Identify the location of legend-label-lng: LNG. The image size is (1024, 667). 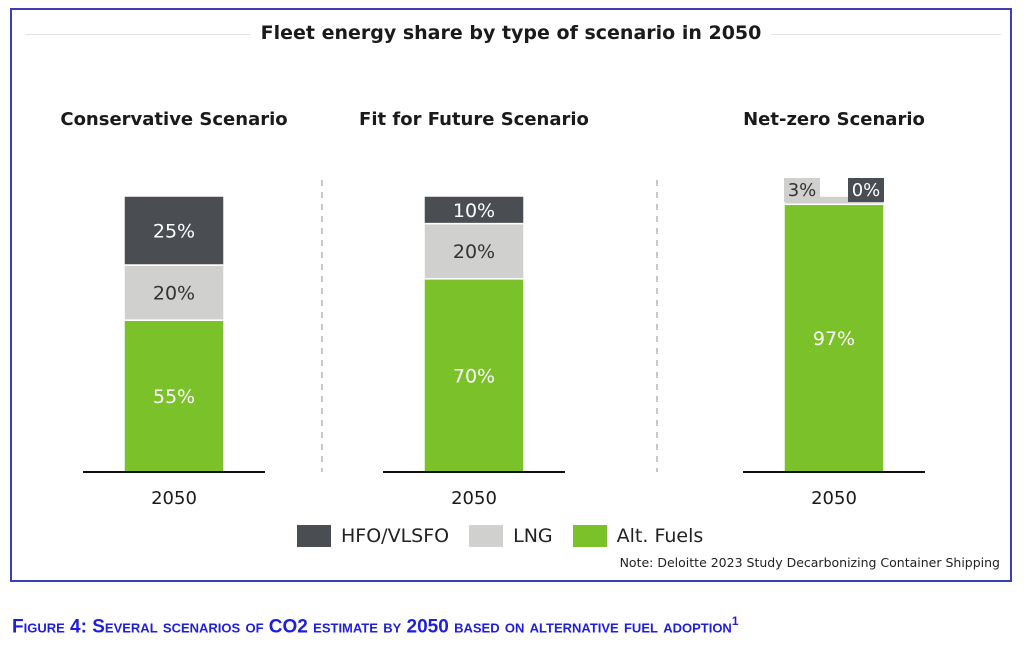
(533, 536).